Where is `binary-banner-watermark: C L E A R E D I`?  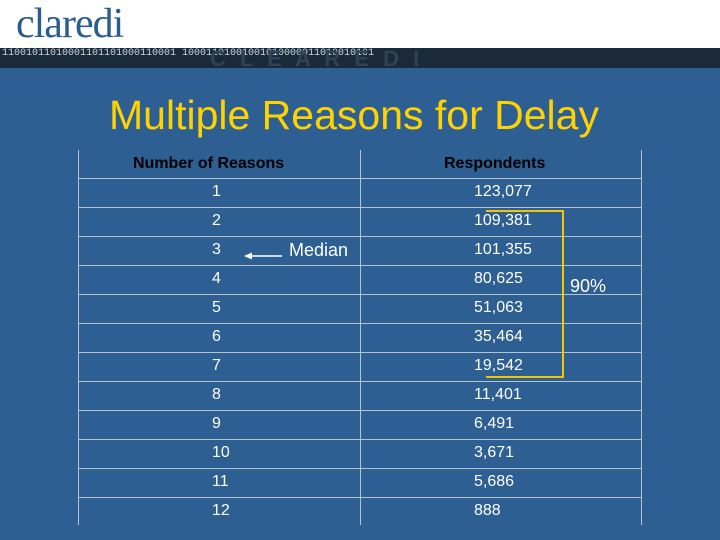 binary-banner-watermark: C L E A R E D I is located at coordinates (317, 58).